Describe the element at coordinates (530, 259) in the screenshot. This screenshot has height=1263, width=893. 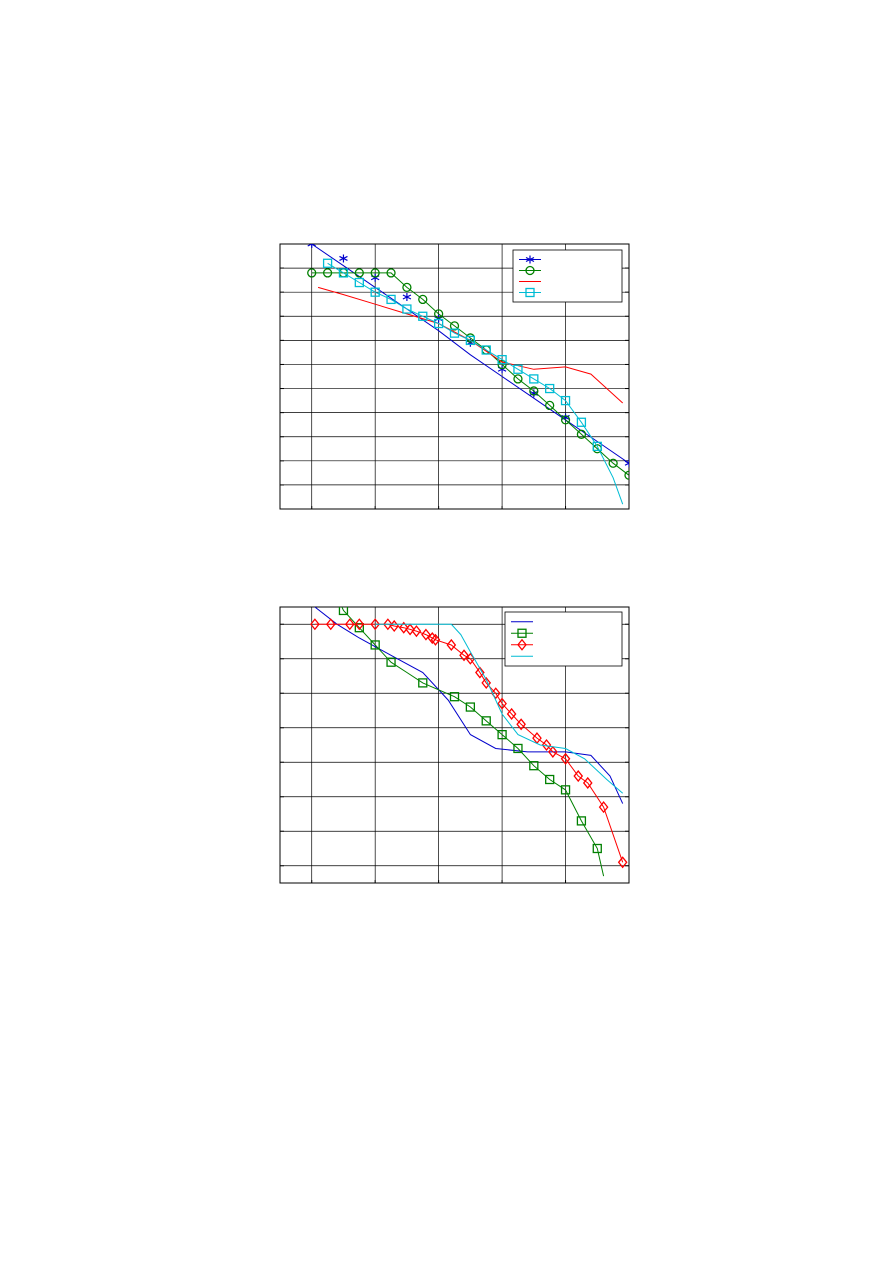
I see `legend-entry-1-marker` at that location.